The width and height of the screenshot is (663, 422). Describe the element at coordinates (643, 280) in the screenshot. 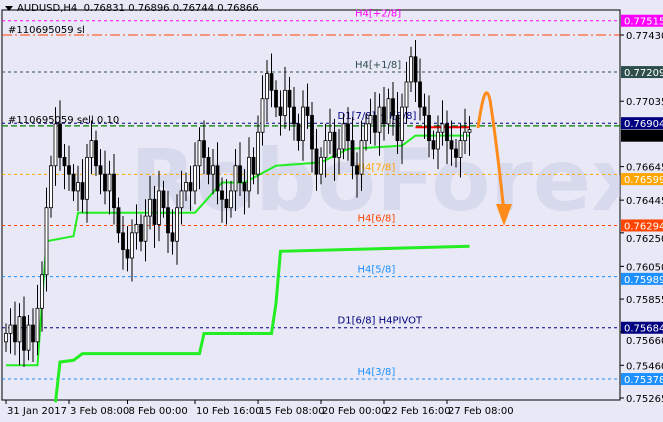

I see `price-tag-label: 0.75989` at that location.